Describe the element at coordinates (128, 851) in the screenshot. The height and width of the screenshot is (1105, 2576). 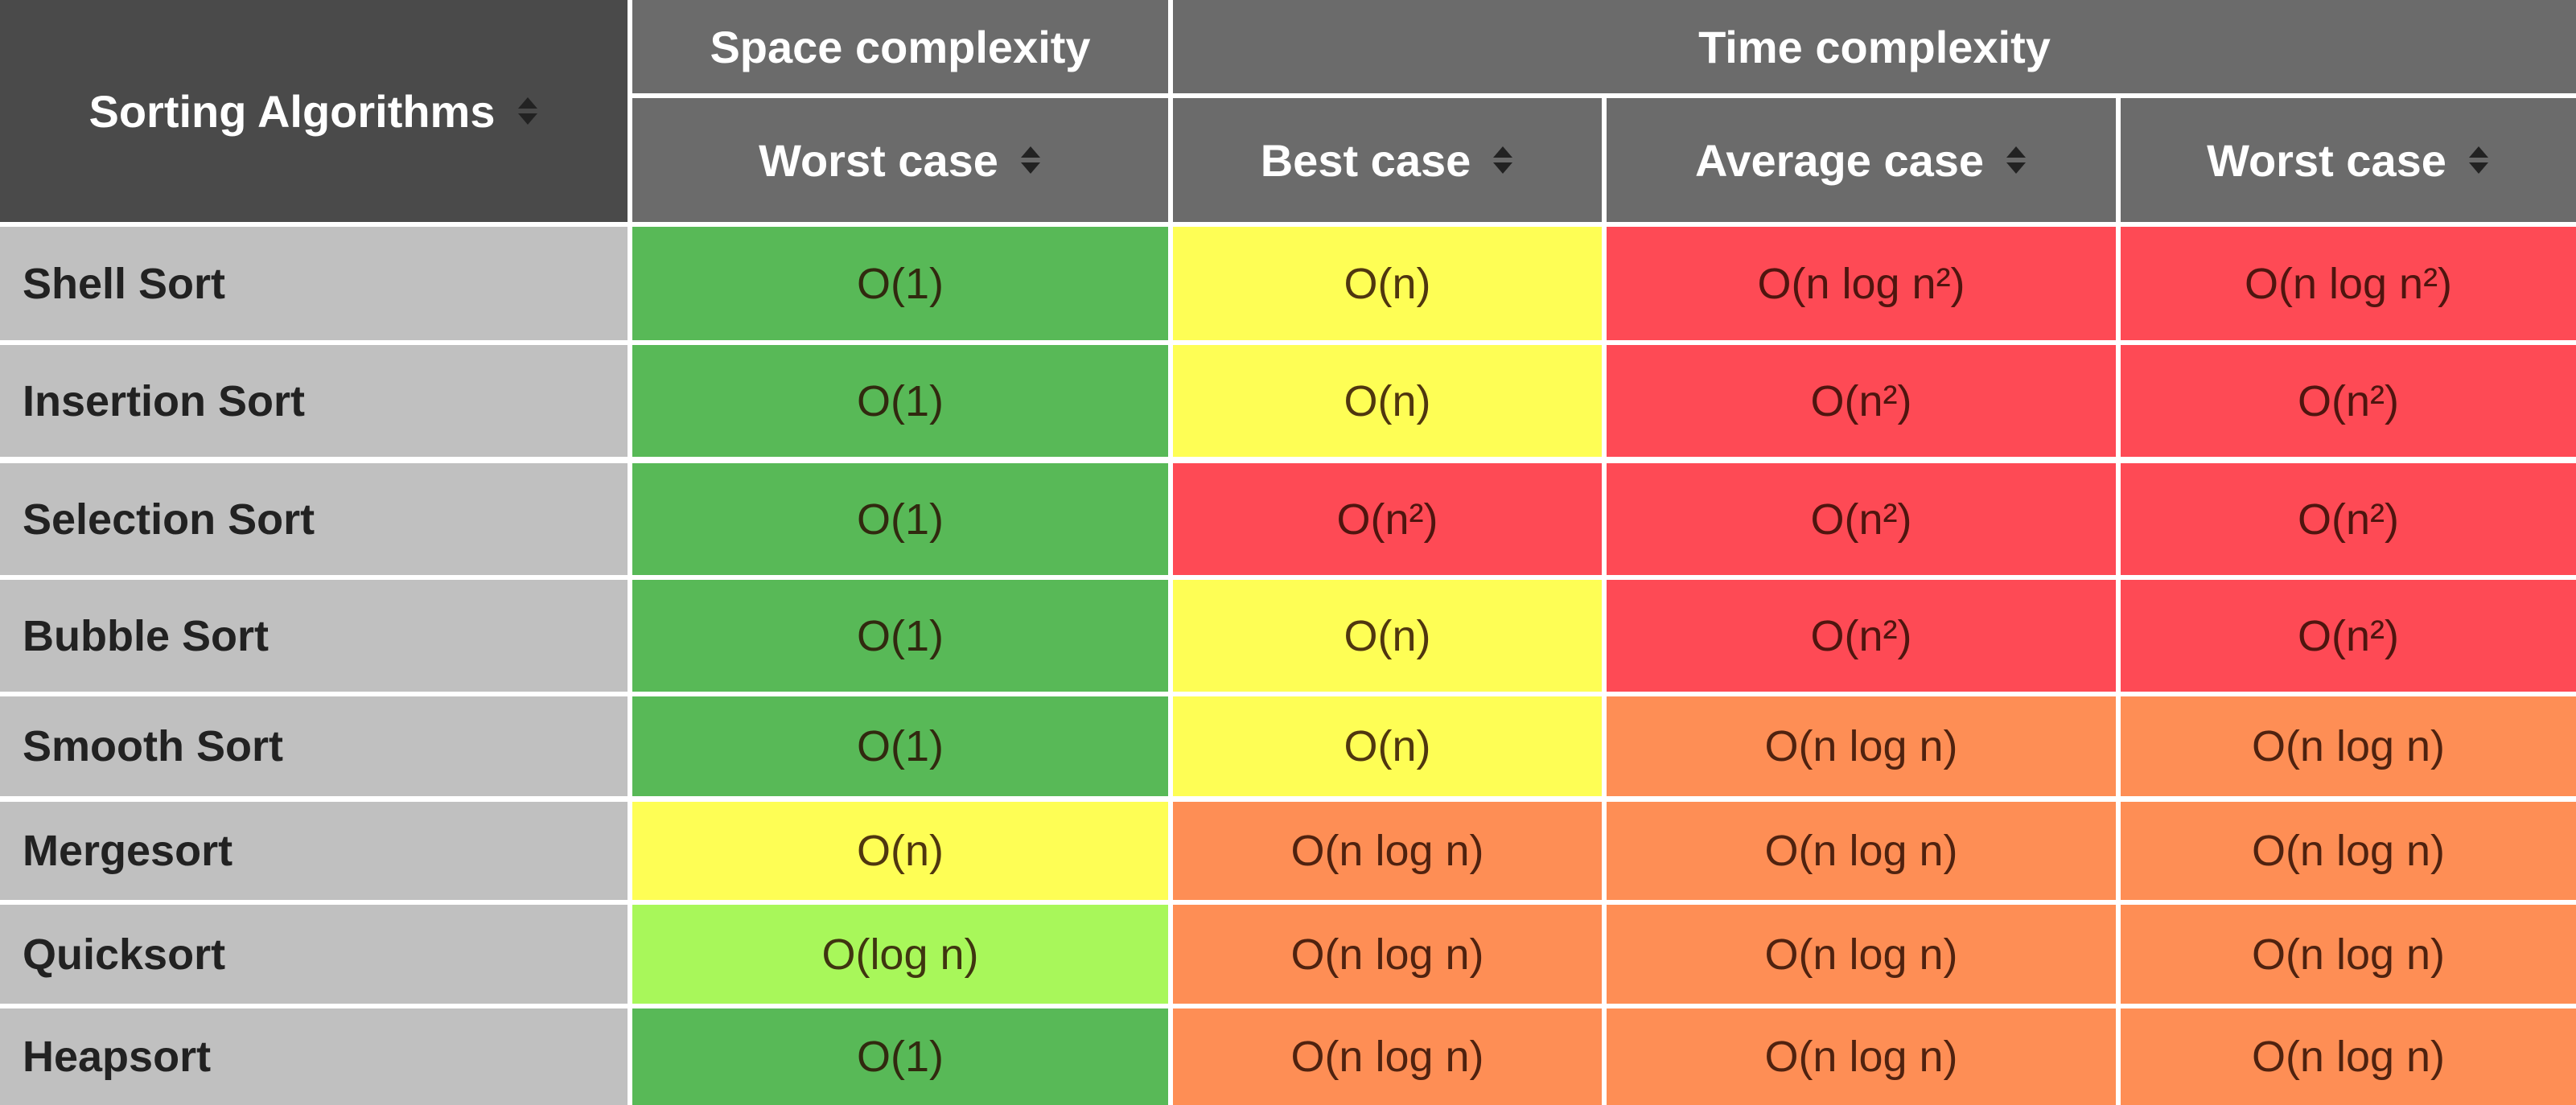
I see `row-name: Mergesort` at that location.